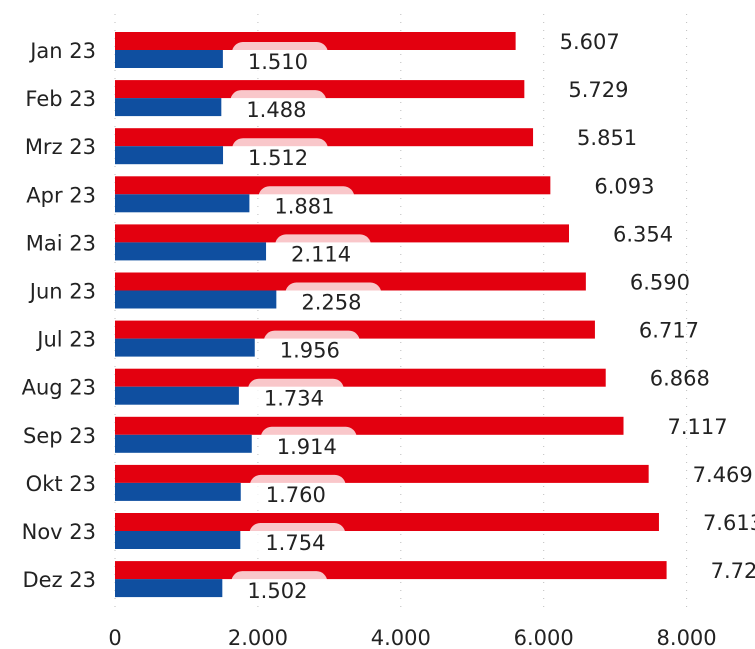 This screenshot has width=755, height=649. What do you see at coordinates (62, 51) in the screenshot?
I see `category-label: Jan 23` at bounding box center [62, 51].